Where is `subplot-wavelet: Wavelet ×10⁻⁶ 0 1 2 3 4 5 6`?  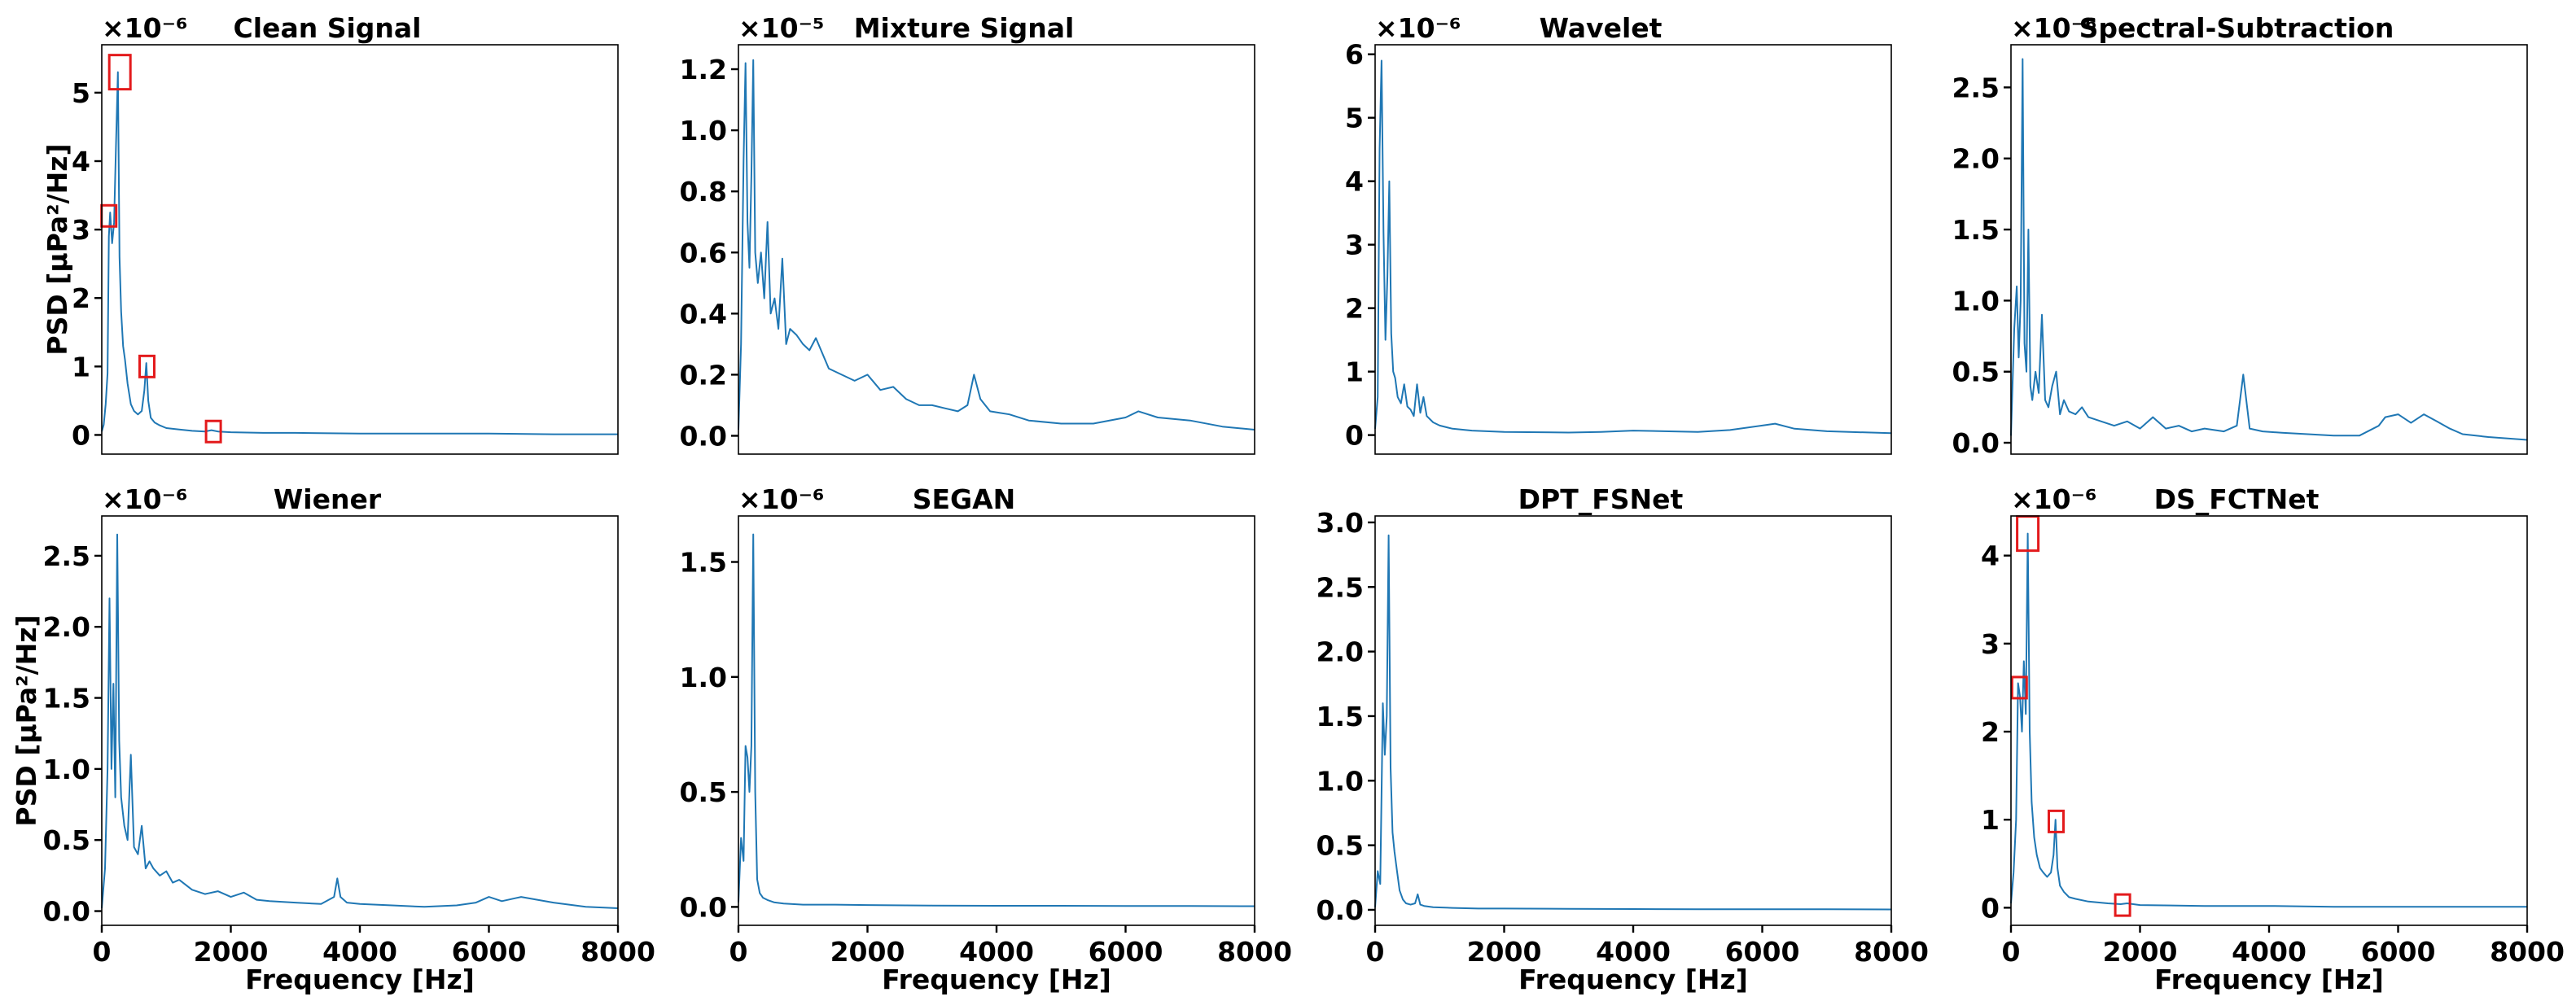 subplot-wavelet: Wavelet ×10⁻⁶ 0 1 2 3 4 5 6 is located at coordinates (1618, 233).